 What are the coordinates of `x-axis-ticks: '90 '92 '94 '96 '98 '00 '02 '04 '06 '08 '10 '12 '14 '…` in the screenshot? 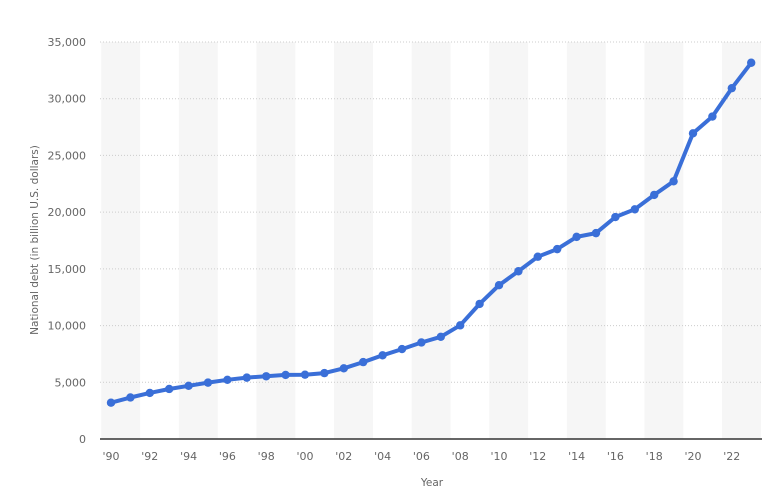 It's located at (421, 456).